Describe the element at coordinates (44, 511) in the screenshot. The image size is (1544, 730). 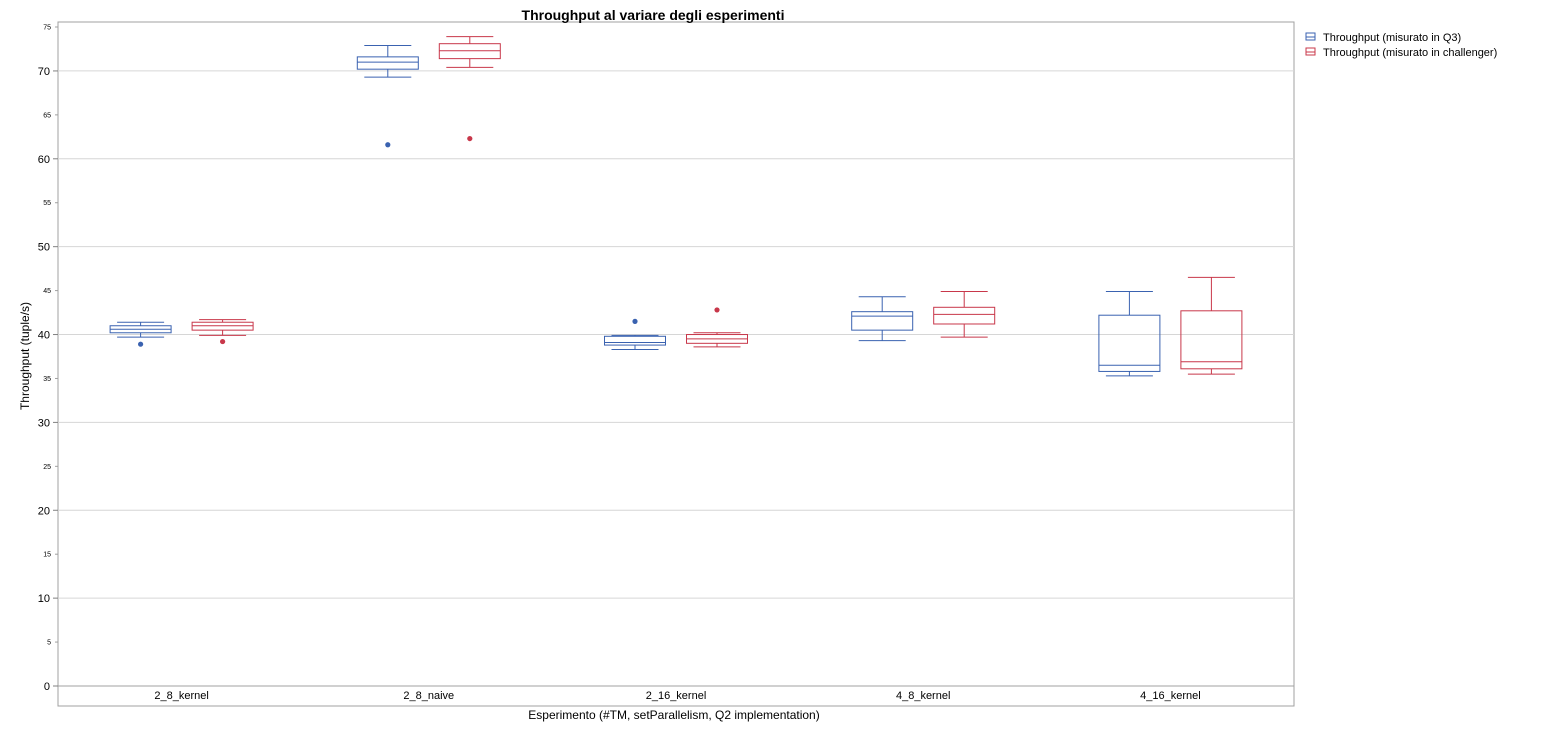
I see `y-tick-label: 20` at that location.